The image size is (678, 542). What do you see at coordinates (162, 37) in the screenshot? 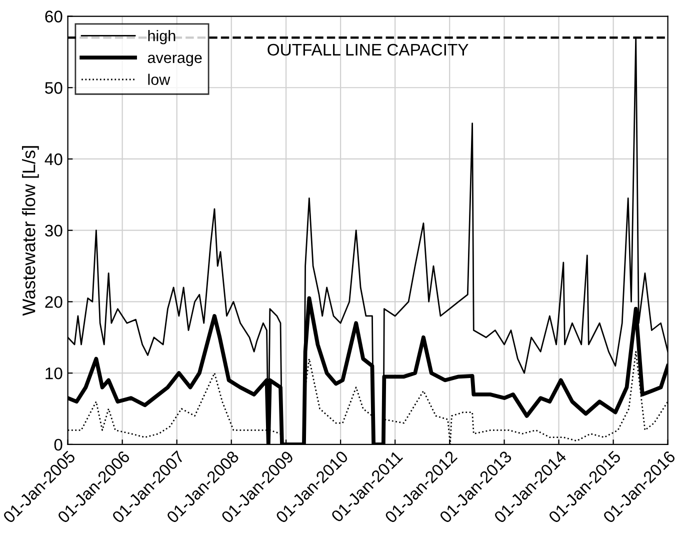
I see `legend-label: high` at bounding box center [162, 37].